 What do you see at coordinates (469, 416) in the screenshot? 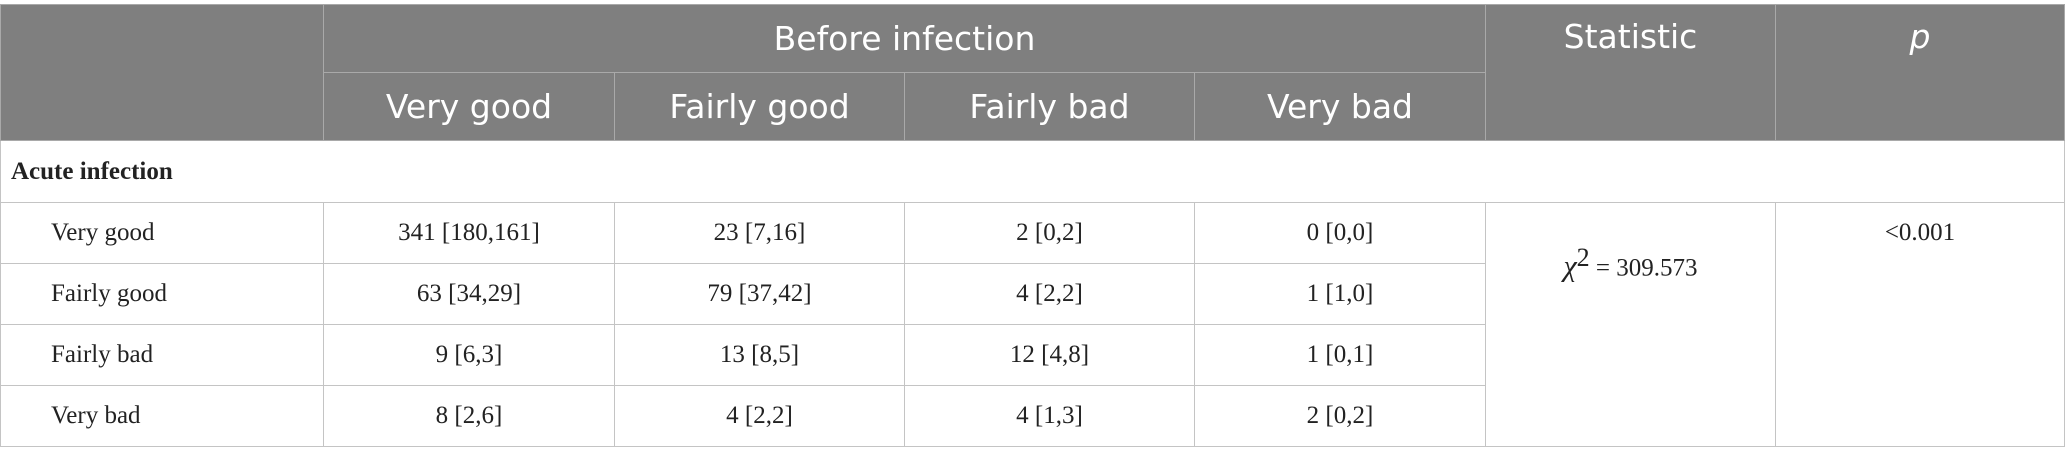
I see `cell: 8 [2,6]` at bounding box center [469, 416].